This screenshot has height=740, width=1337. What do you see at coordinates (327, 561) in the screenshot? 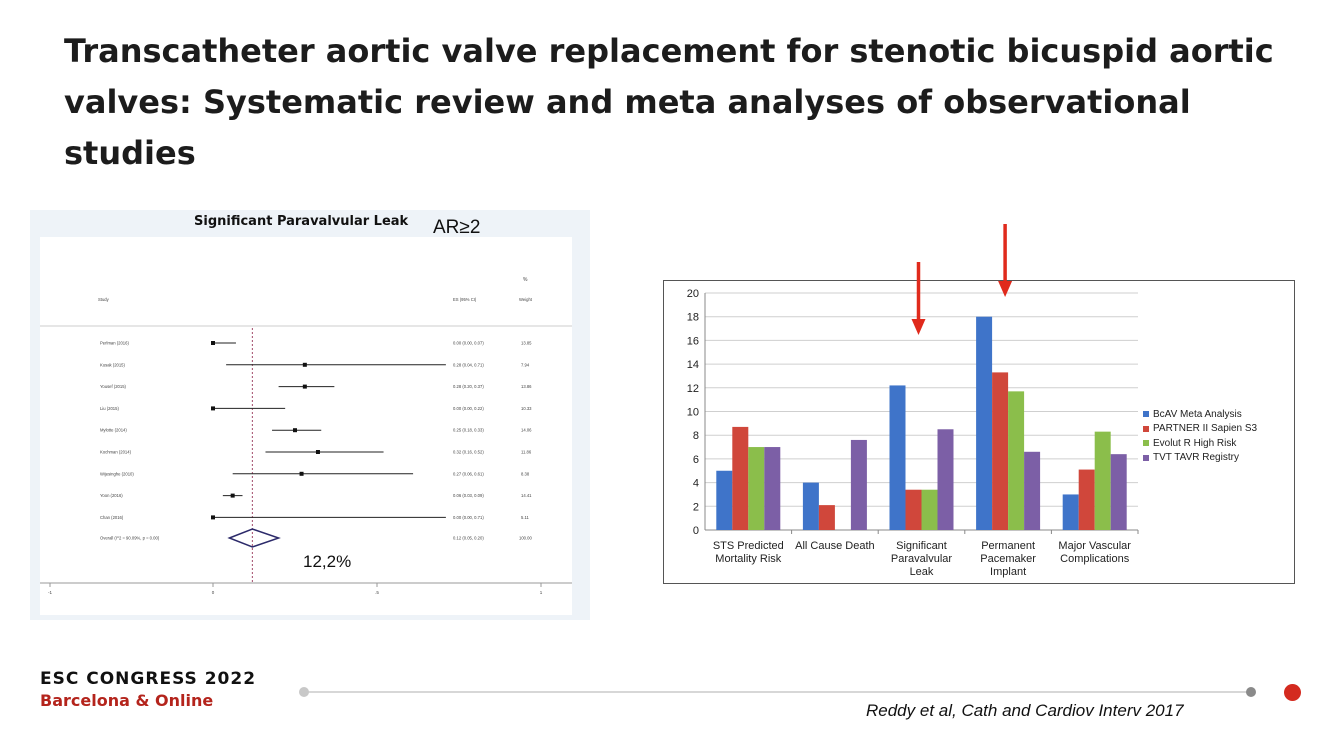
I see `pooled-estimate-label: 12,2%` at bounding box center [327, 561].